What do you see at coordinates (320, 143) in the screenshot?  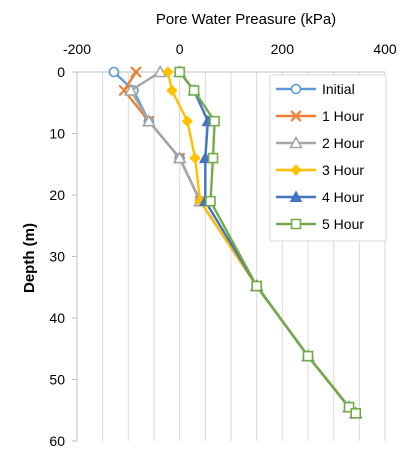 I see `legend-item-2-hour: 2 Hour` at bounding box center [320, 143].